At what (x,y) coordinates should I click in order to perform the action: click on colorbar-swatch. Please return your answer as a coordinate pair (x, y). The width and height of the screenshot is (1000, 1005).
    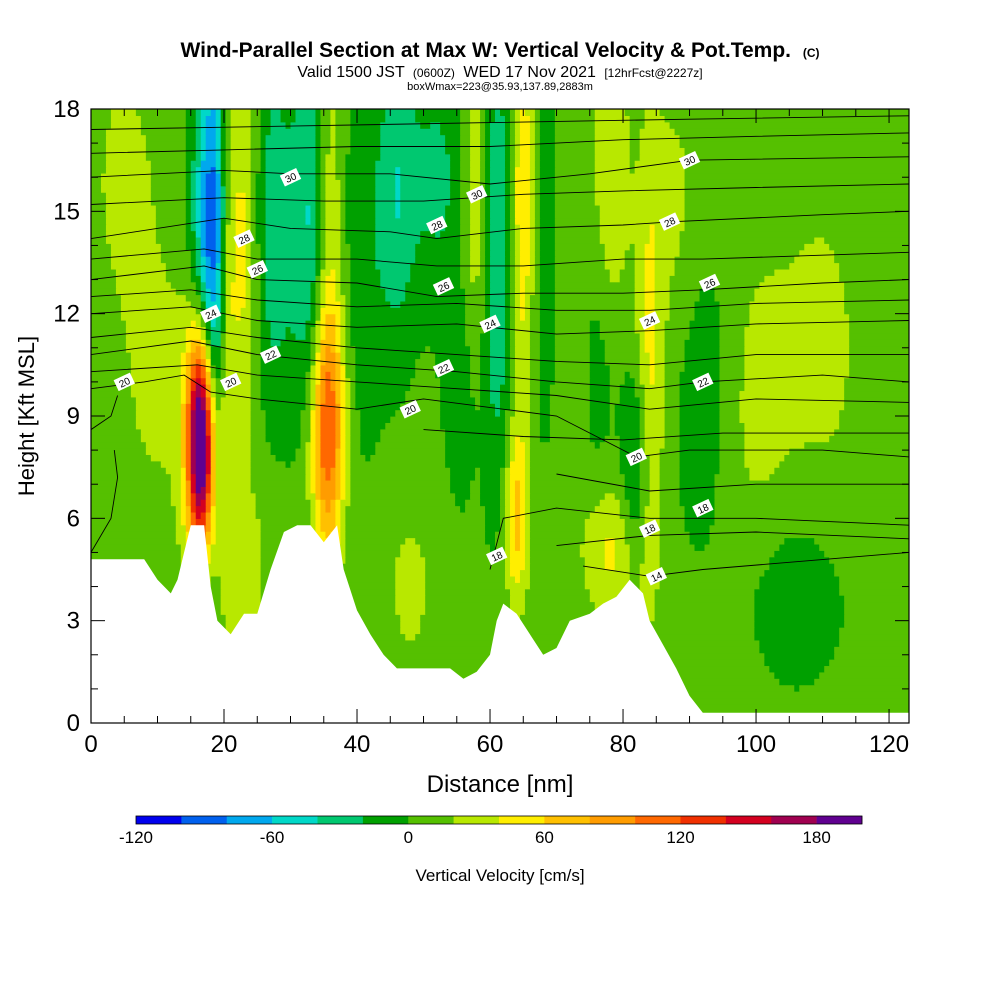
    Looking at the image, I should click on (612, 820).